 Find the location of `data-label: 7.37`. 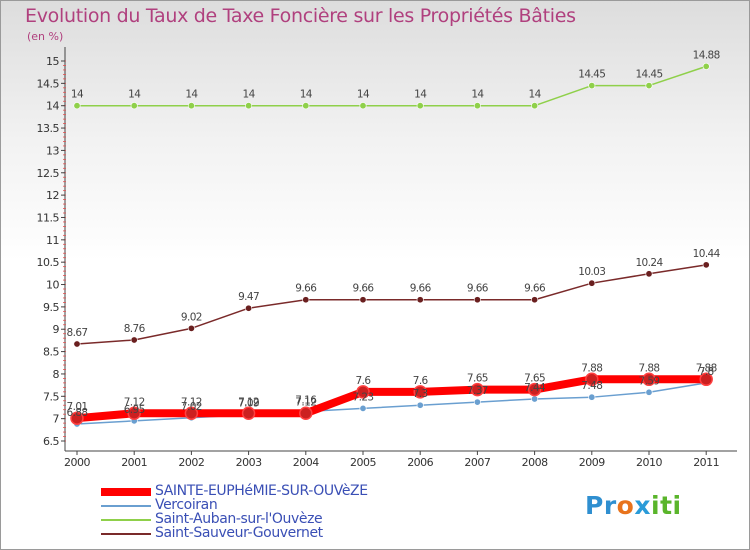

data-label: 7.37 is located at coordinates (477, 391).